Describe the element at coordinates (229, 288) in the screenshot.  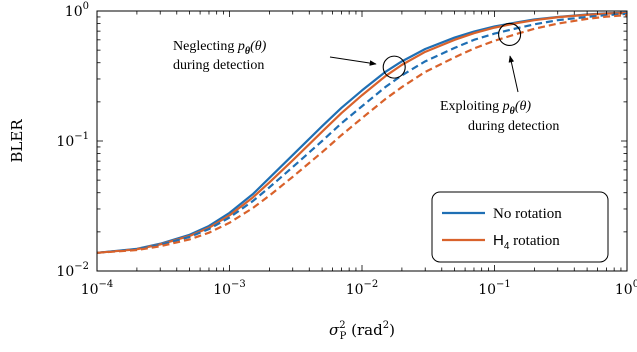
I see `x-tick-label: 10⁻³` at that location.